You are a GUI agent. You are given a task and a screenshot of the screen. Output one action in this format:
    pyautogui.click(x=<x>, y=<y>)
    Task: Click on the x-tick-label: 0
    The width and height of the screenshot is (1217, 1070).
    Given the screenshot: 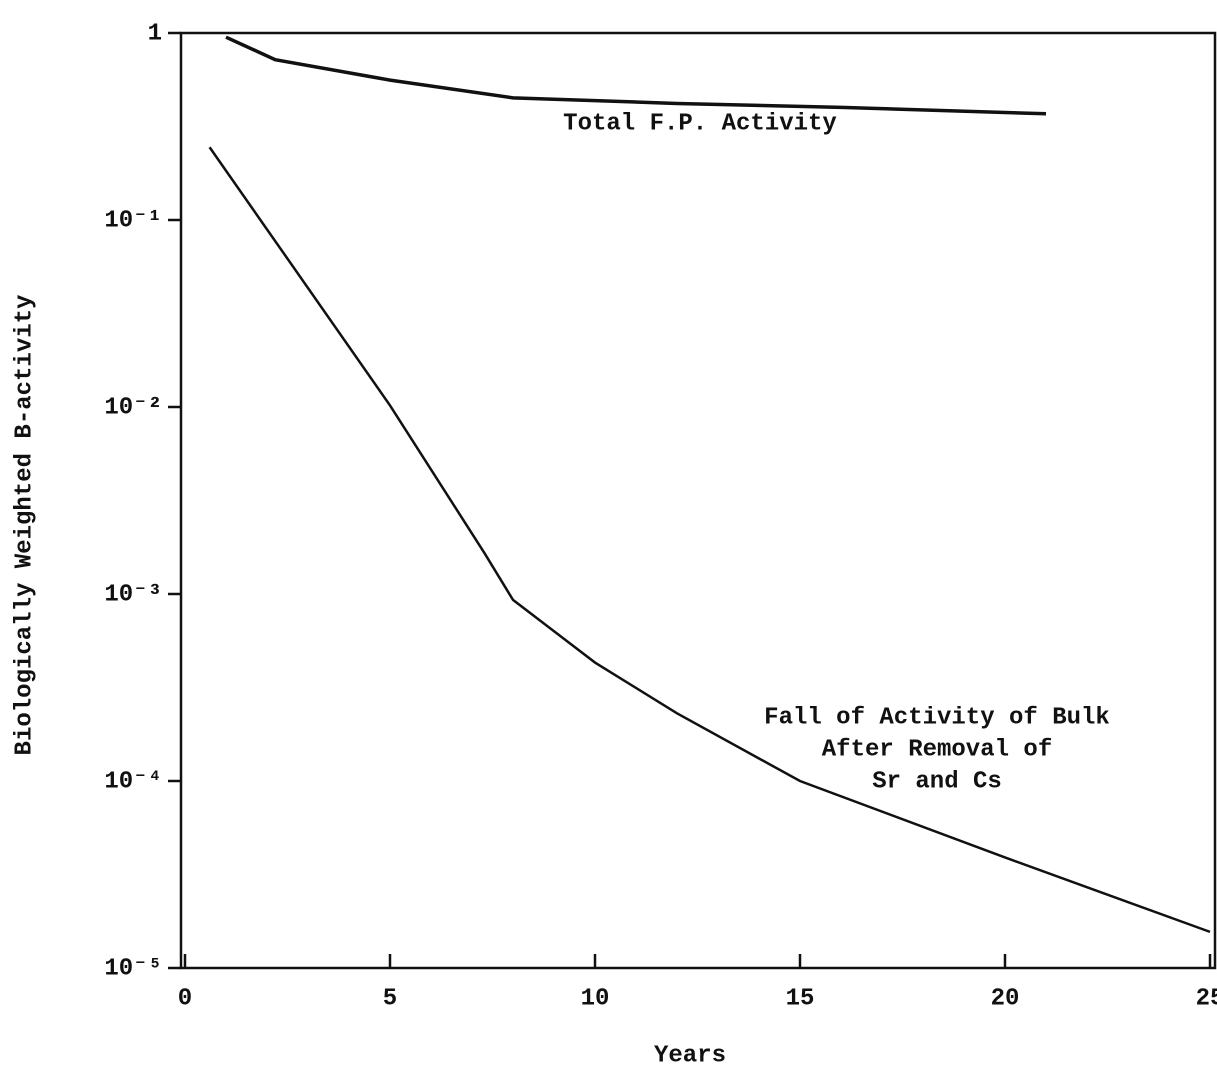 What is the action you would take?
    pyautogui.click(x=185, y=998)
    